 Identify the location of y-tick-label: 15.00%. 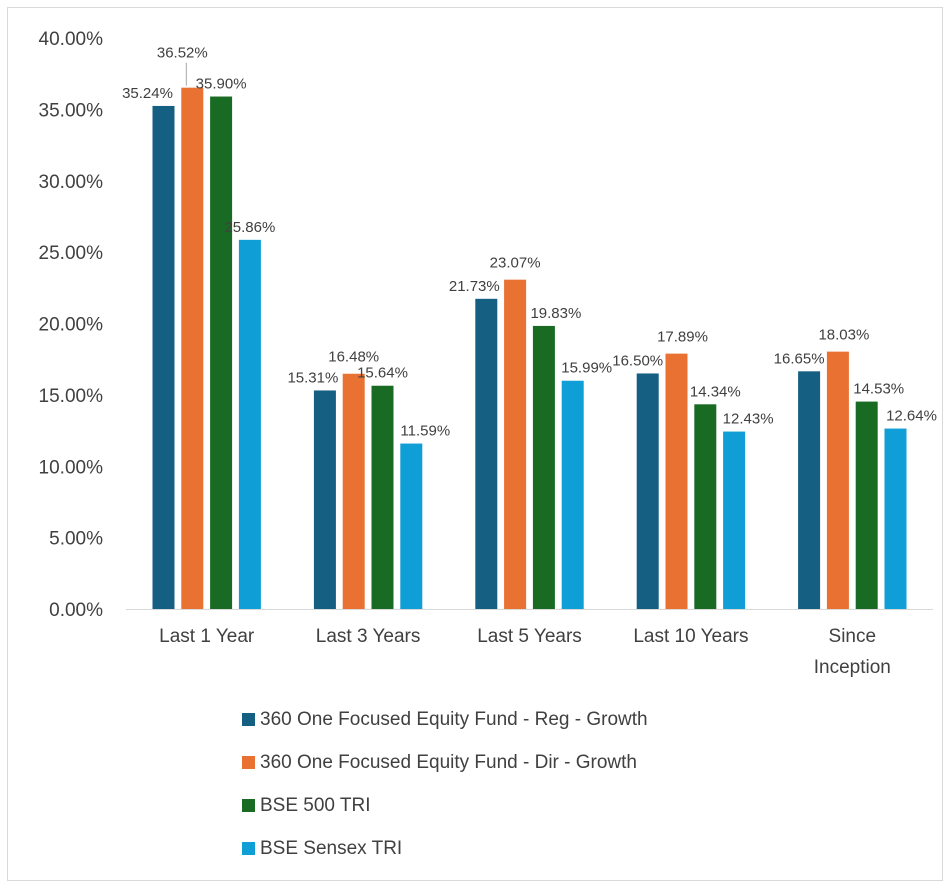
(71, 396).